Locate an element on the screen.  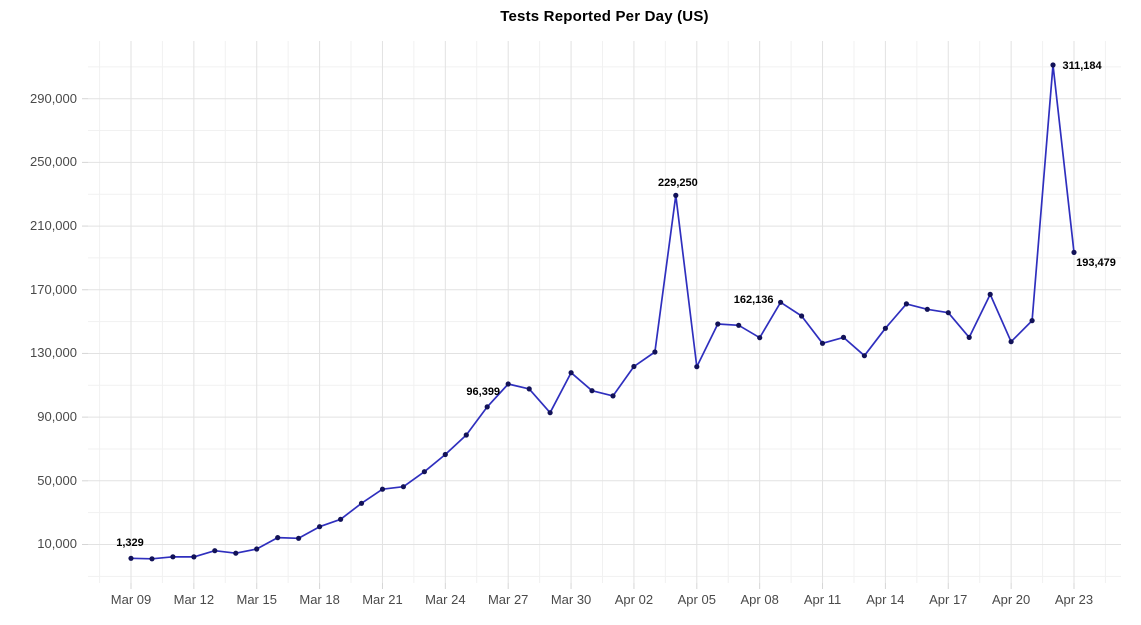
annotation-label: 1,329 is located at coordinates (130, 543).